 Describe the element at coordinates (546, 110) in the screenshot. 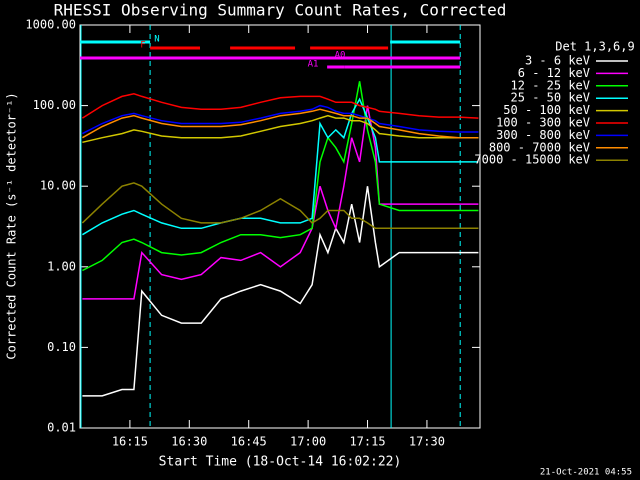

I see `legend-label: 50 - 100 keV` at that location.